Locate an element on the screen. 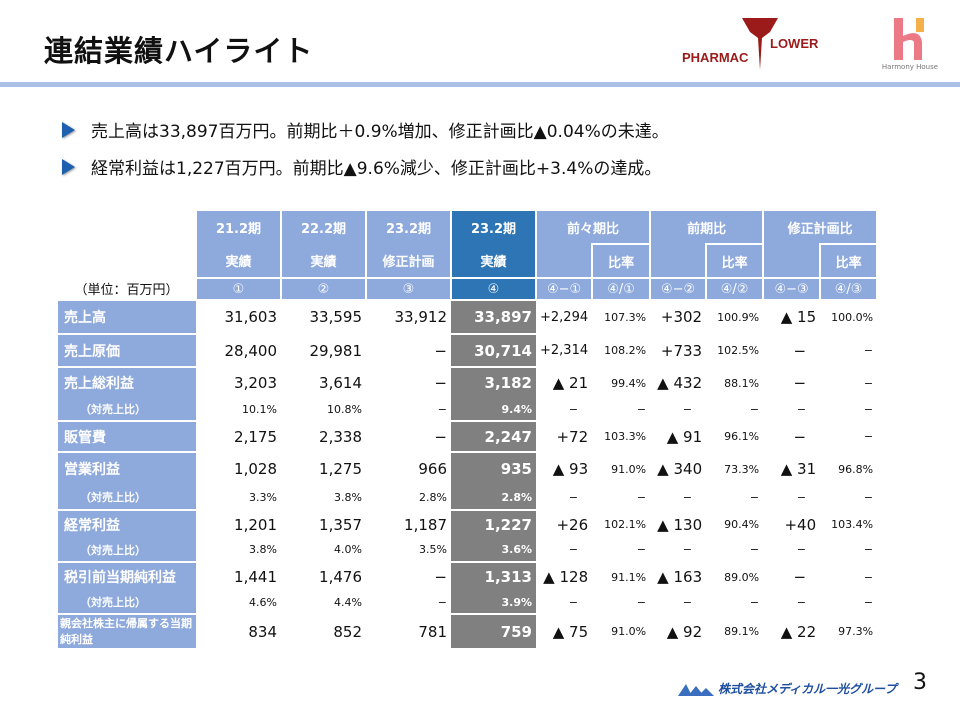 Image resolution: width=960 pixels, height=720 pixels. table-cell: 88.1% is located at coordinates (735, 382).